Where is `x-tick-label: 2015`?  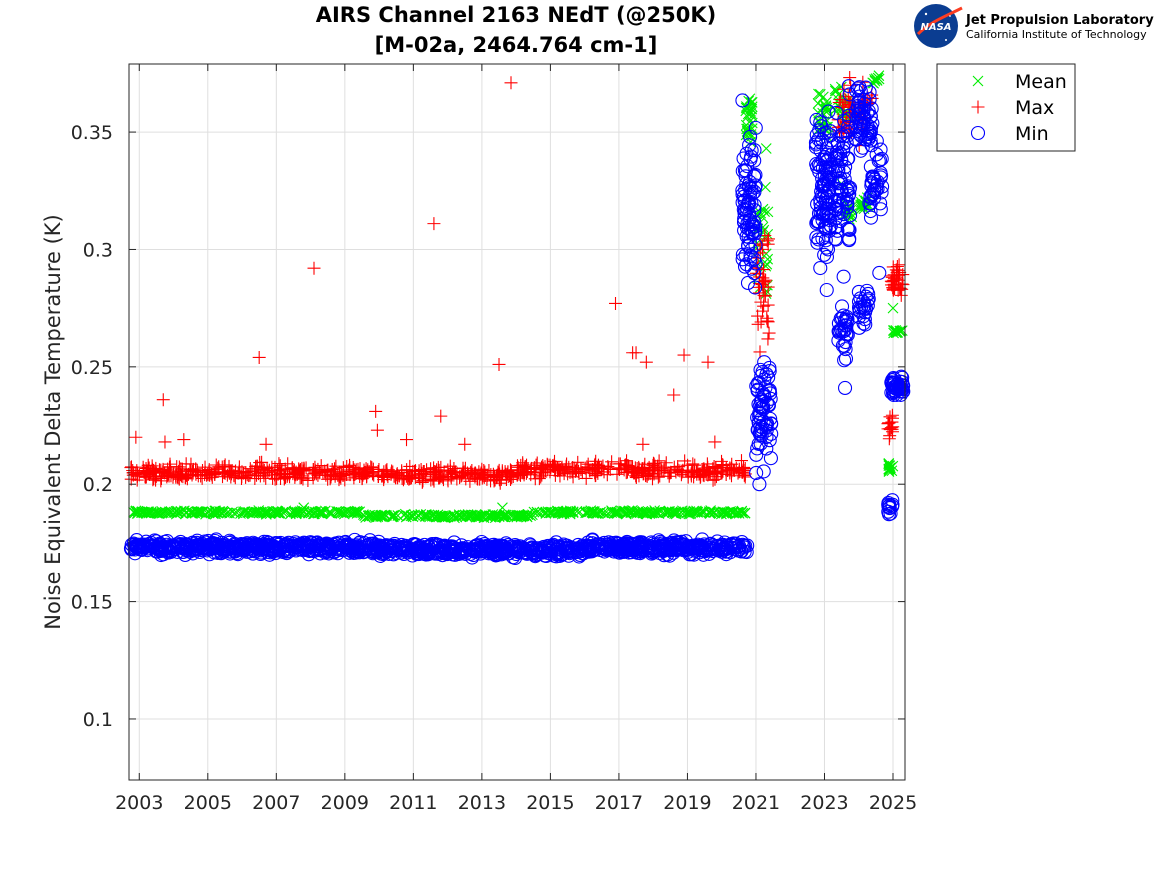 x-tick-label: 2015 is located at coordinates (550, 803).